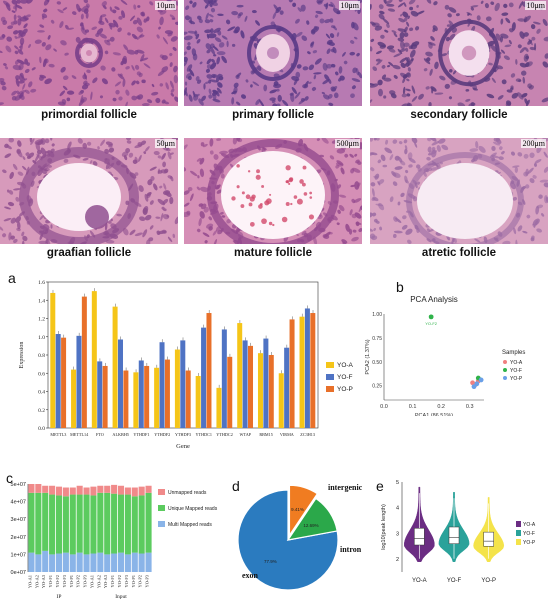  What do you see at coordinates (89, 191) in the screenshot?
I see `tissue-texture` at bounding box center [89, 191].